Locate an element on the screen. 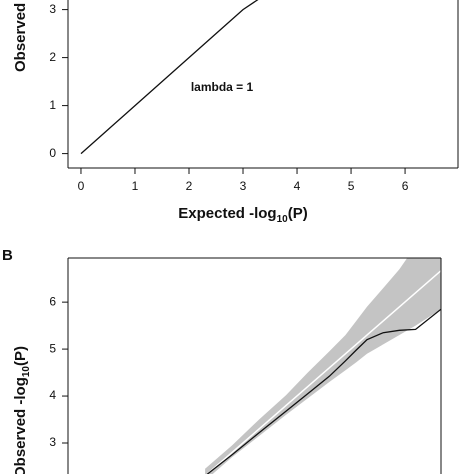 Image resolution: width=474 pixels, height=474 pixels. x-tick-label: 2 is located at coordinates (189, 186).